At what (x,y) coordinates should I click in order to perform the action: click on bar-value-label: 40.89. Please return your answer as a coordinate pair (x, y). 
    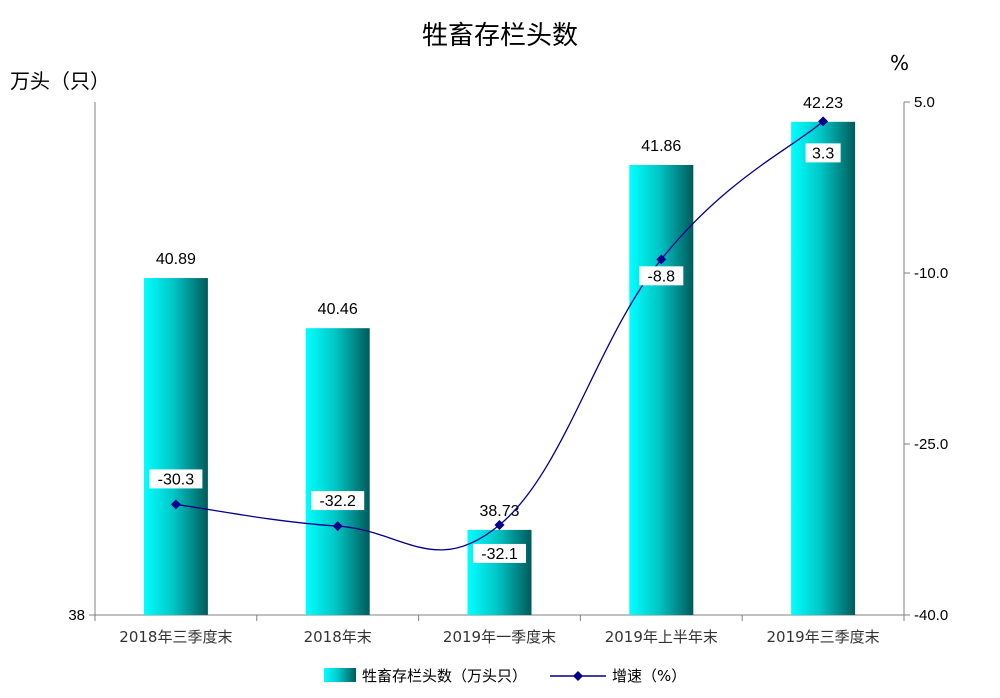
    Looking at the image, I should click on (176, 259).